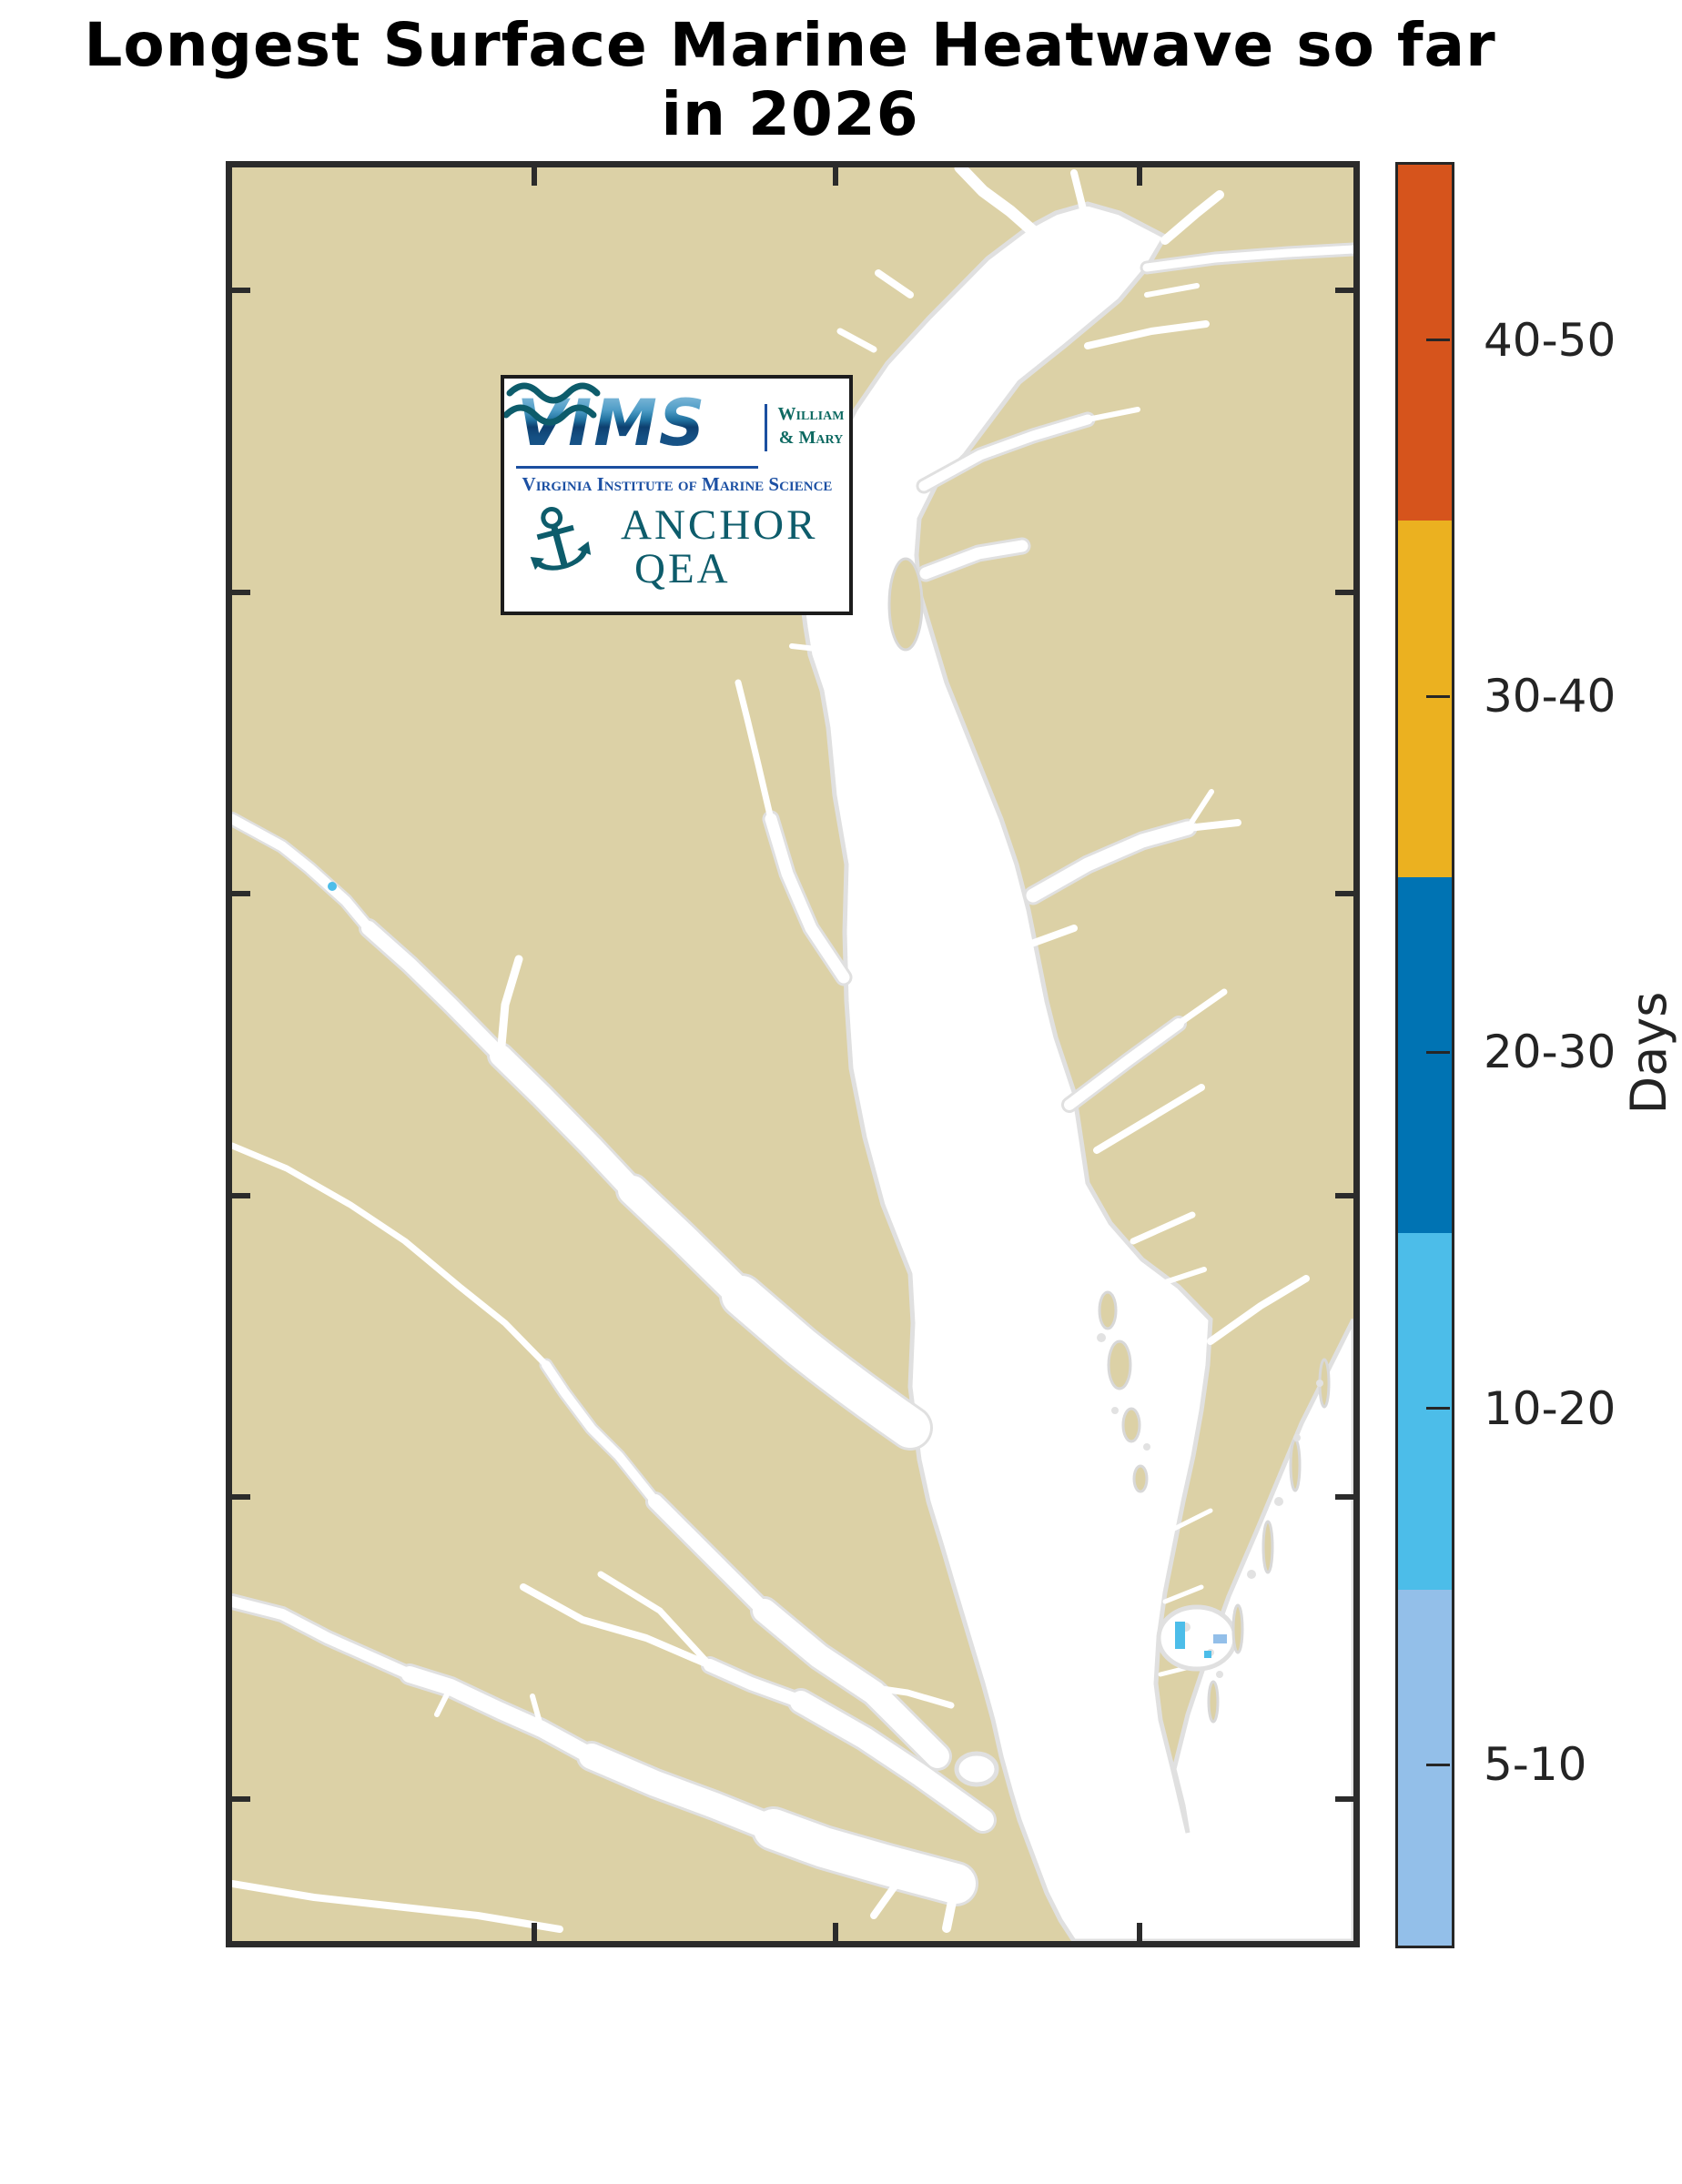 Image resolution: width=1682 pixels, height=2184 pixels. Describe the element at coordinates (811, 438) in the screenshot. I see `william-mary-line2: & Mary` at that location.